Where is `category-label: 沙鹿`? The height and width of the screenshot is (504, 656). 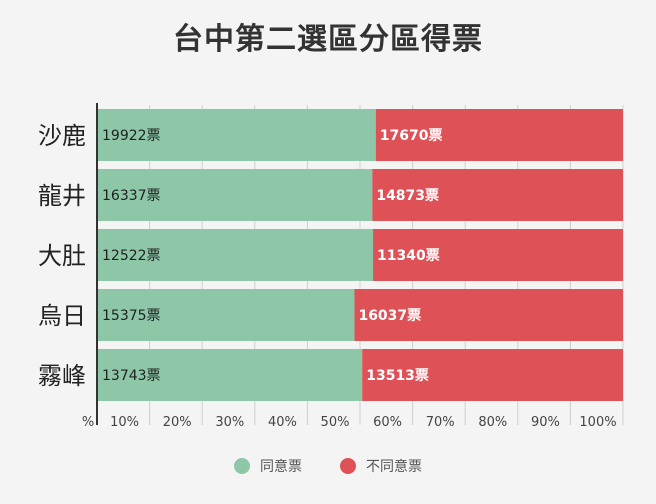 category-label: 沙鹿 is located at coordinates (62, 136).